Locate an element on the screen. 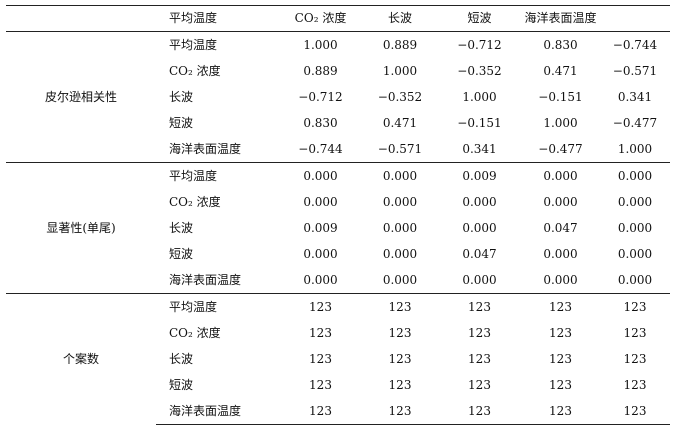  table-row: 海洋表面温度 123 123 123 123 123 is located at coordinates (338, 411).